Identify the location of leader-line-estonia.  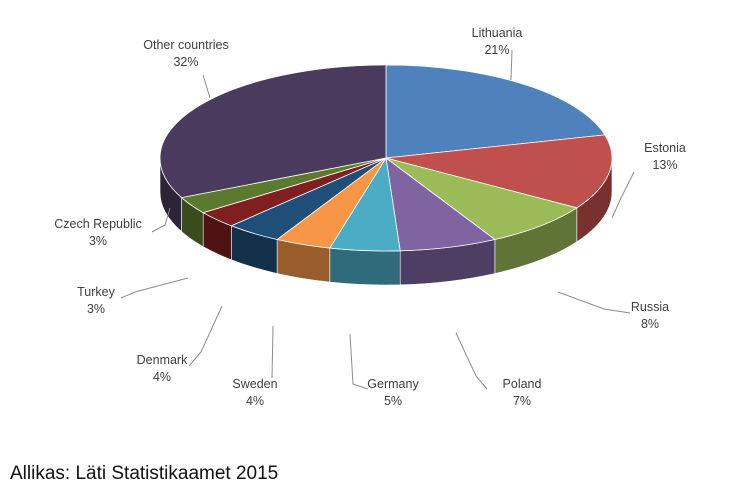
(623, 195).